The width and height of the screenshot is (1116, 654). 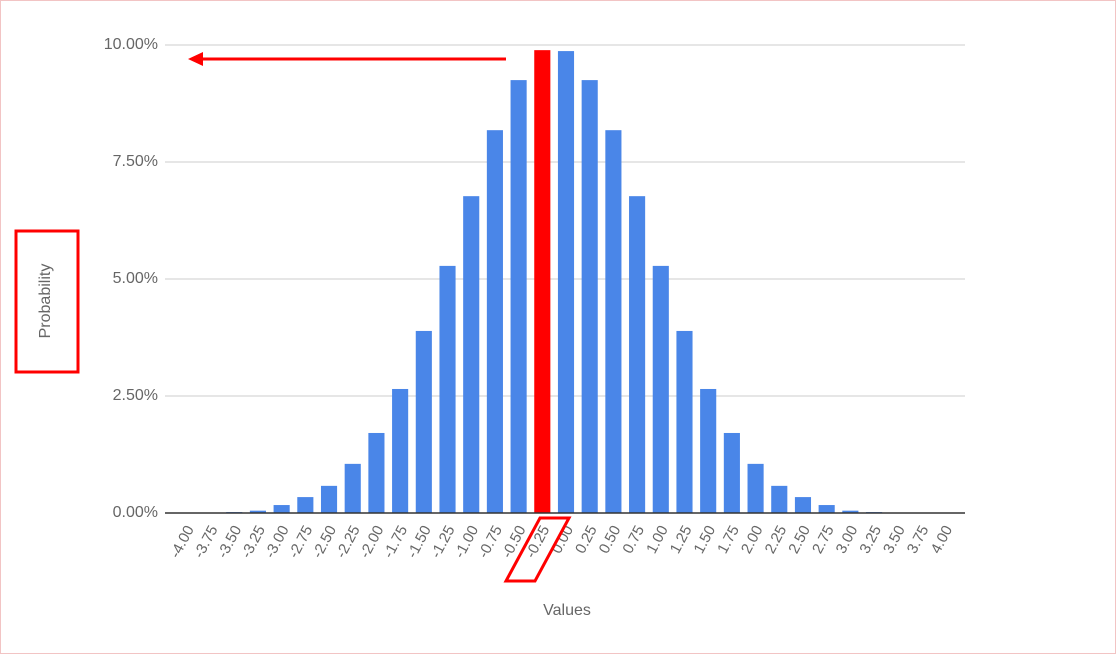 What do you see at coordinates (135, 395) in the screenshot?
I see `y-tick-label: 2.50%` at bounding box center [135, 395].